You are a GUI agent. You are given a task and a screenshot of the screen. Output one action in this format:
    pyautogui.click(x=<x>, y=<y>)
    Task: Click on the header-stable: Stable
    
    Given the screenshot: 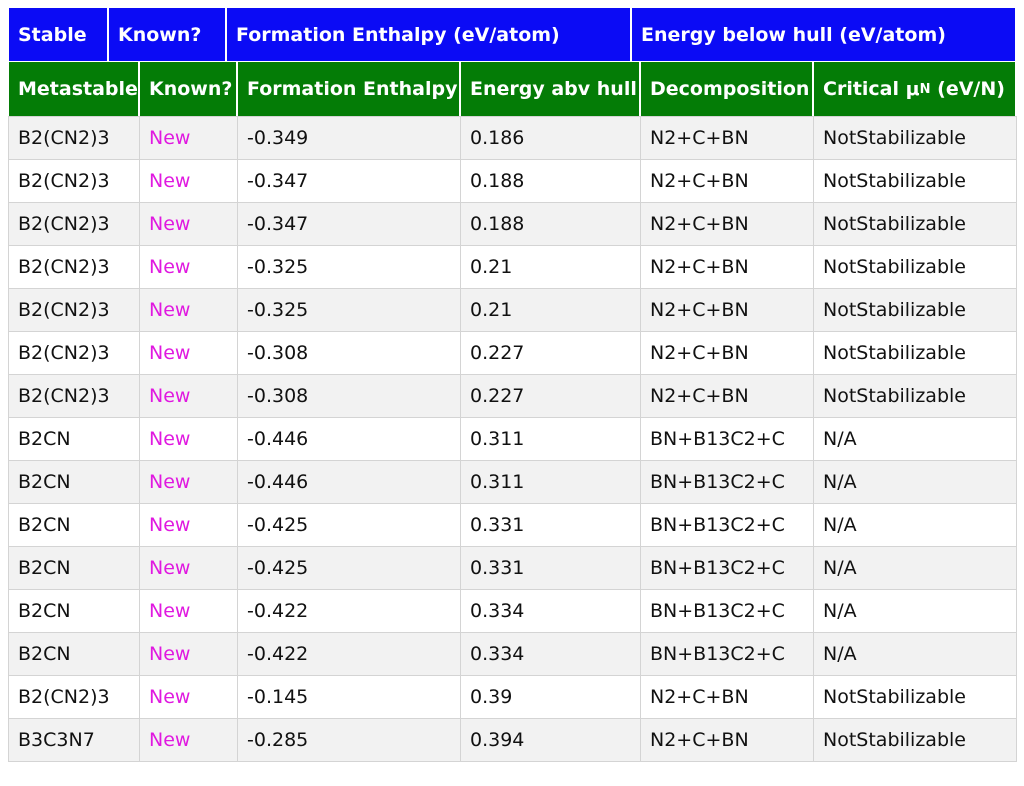 What is the action you would take?
    pyautogui.click(x=58, y=34)
    